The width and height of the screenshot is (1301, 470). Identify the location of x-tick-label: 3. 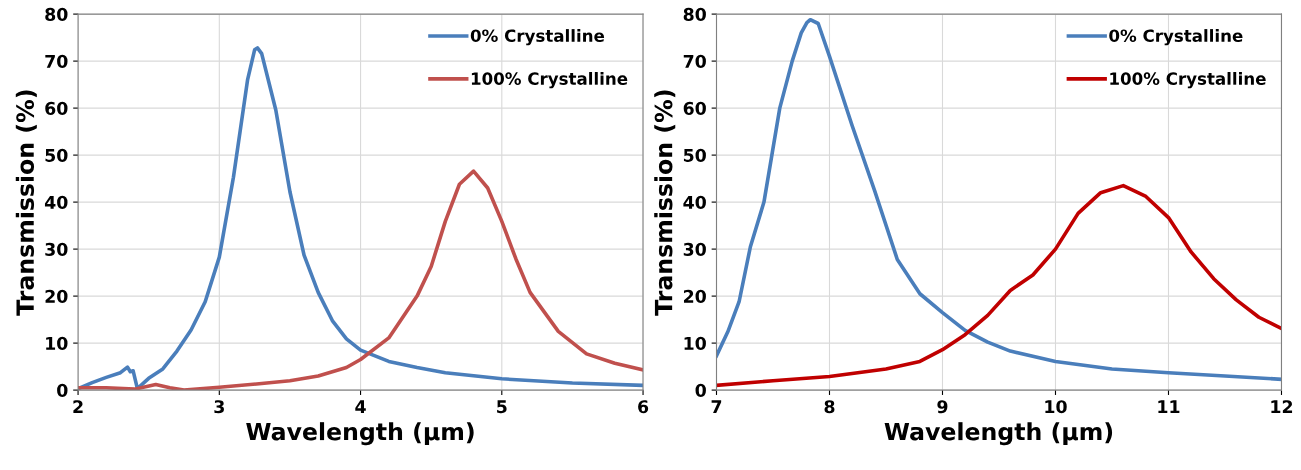
(219, 407).